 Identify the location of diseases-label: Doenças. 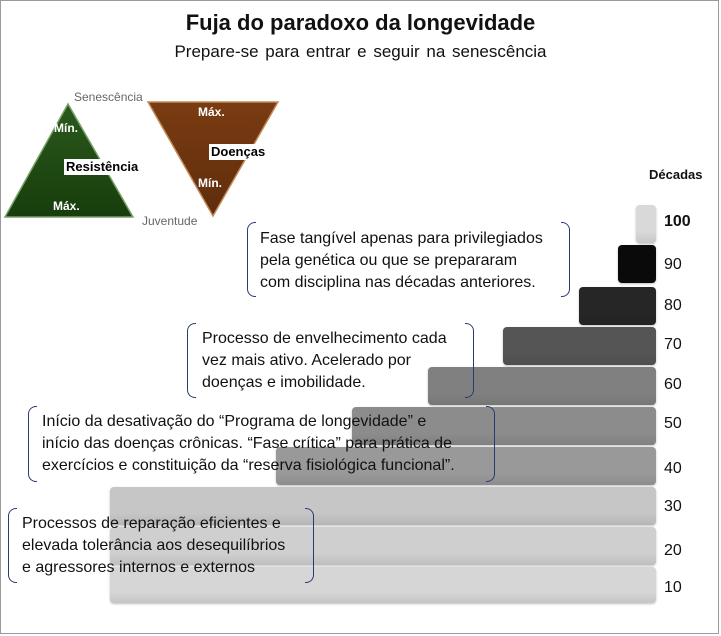
(238, 152).